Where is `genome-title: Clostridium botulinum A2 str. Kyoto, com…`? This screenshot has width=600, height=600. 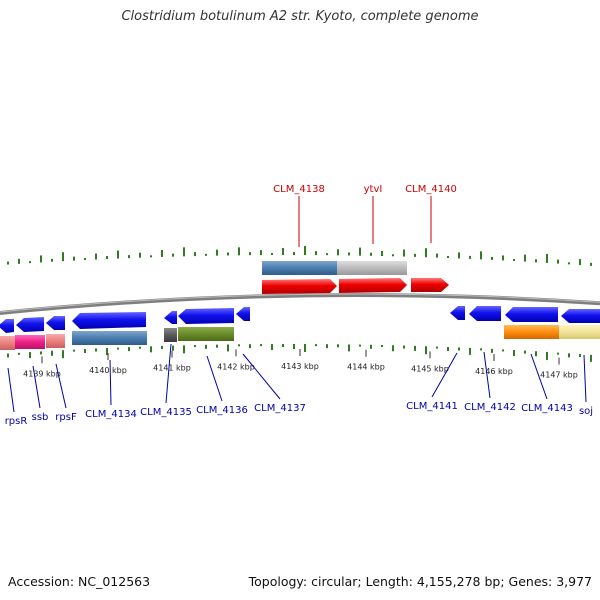
genome-title: Clostridium botulinum A2 str. Kyoto, com… is located at coordinates (300, 16).